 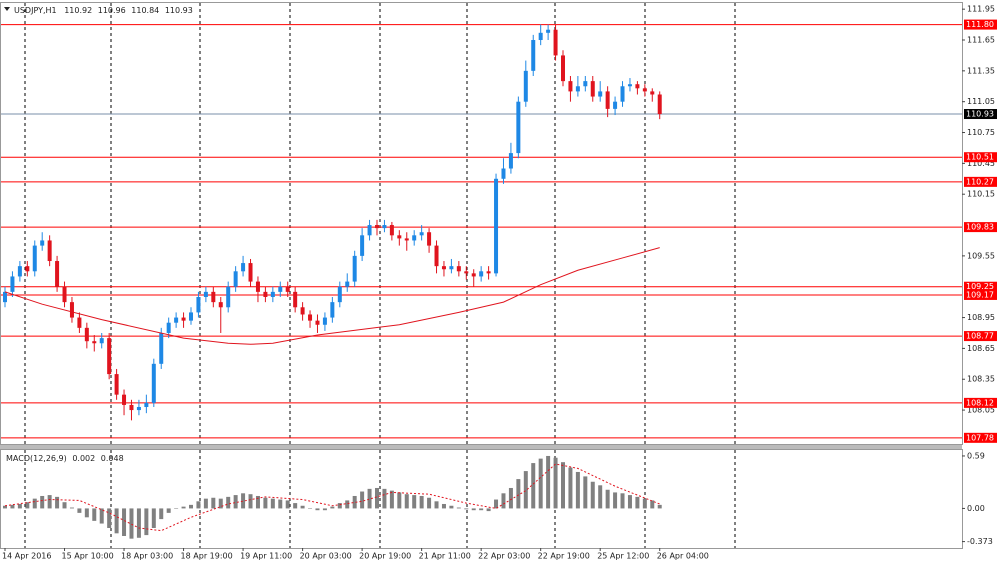 I want to click on current-price-label: 110.93, so click(x=980, y=114).